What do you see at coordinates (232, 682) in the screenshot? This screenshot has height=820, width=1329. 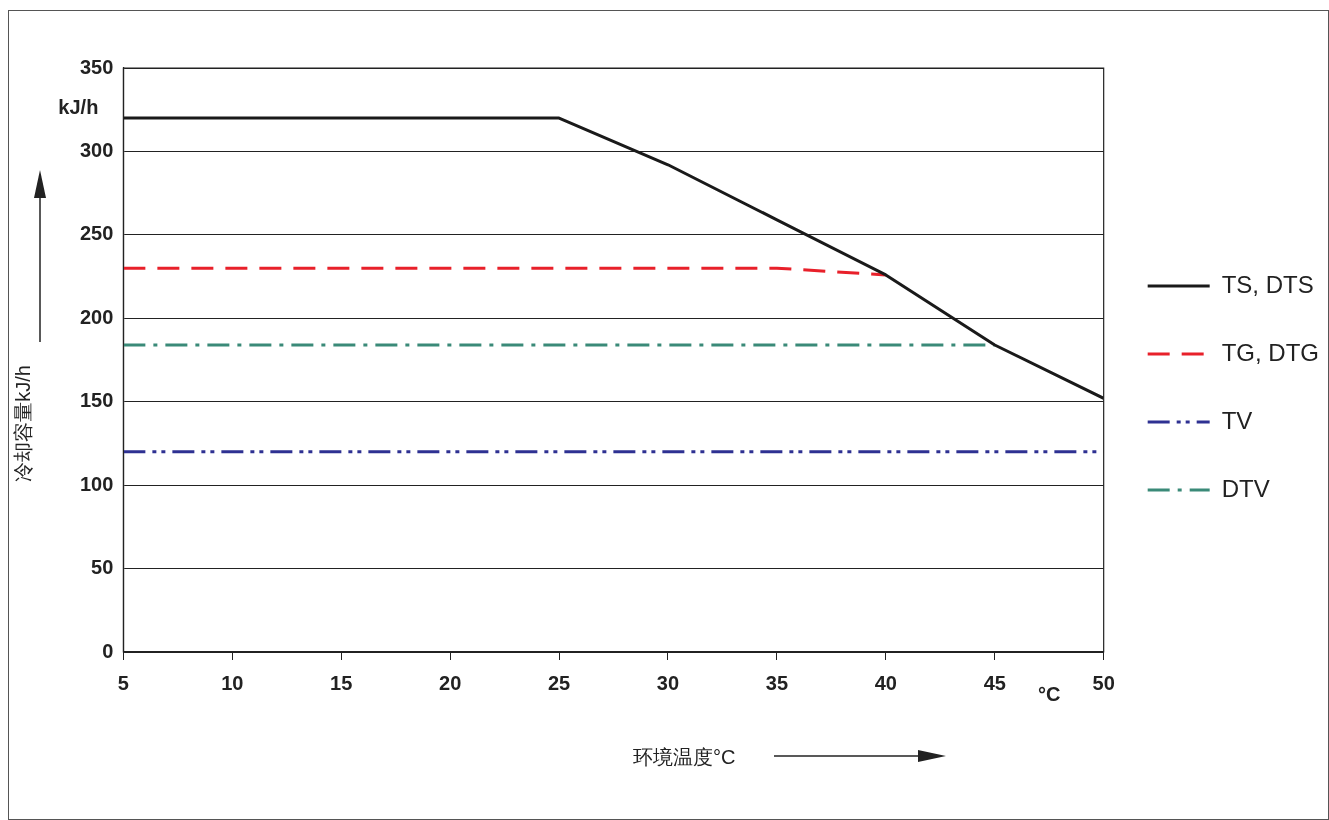 I see `x-tick-label: 10` at bounding box center [232, 682].